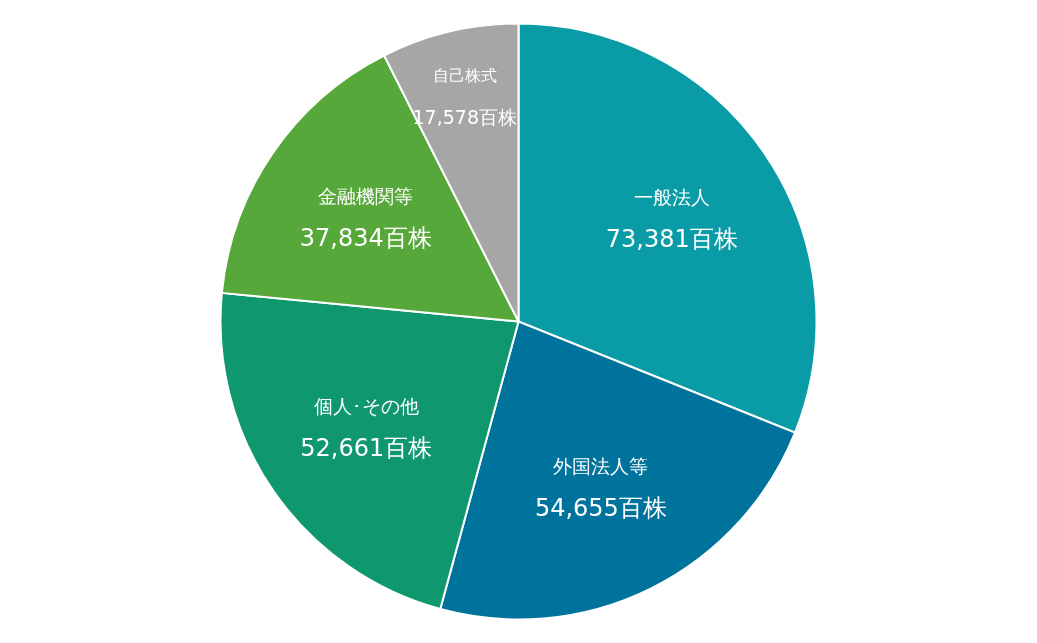 The image size is (1037, 643). I want to click on slice-label: 自己株式, so click(464, 75).